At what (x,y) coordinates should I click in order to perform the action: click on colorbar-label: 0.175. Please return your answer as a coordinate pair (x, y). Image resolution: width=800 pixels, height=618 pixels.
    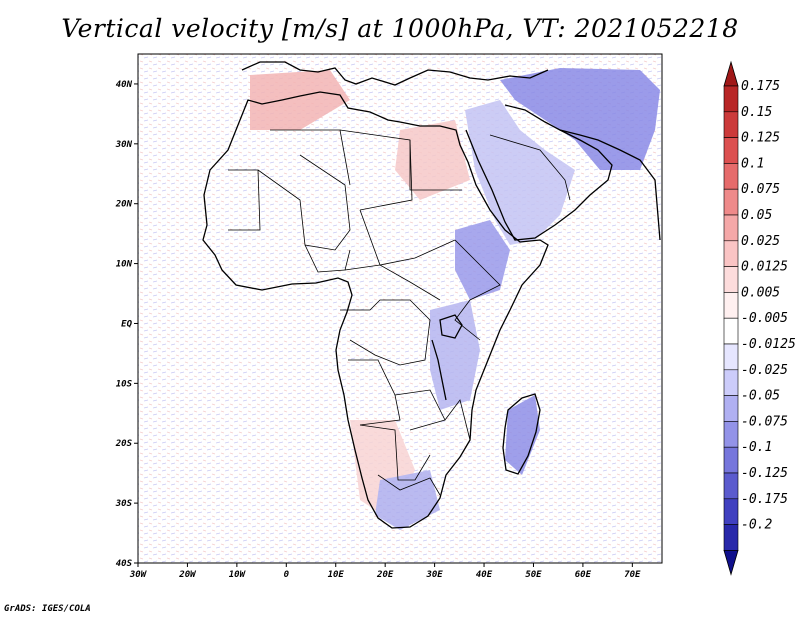
    Looking at the image, I should click on (760, 86).